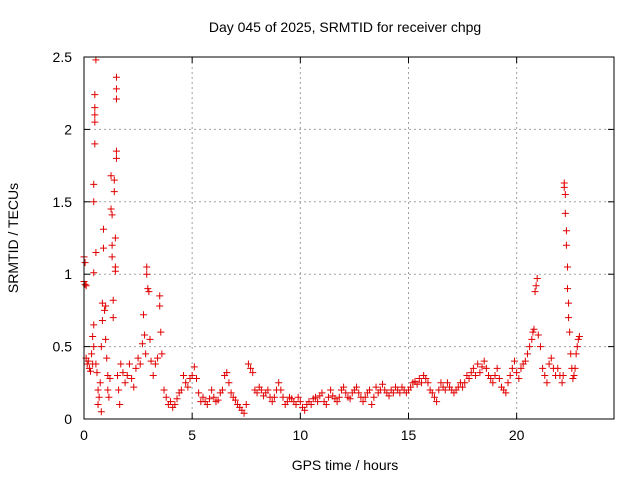 The image size is (640, 480). Describe the element at coordinates (84, 435) in the screenshot. I see `x-tick-label: 0` at that location.